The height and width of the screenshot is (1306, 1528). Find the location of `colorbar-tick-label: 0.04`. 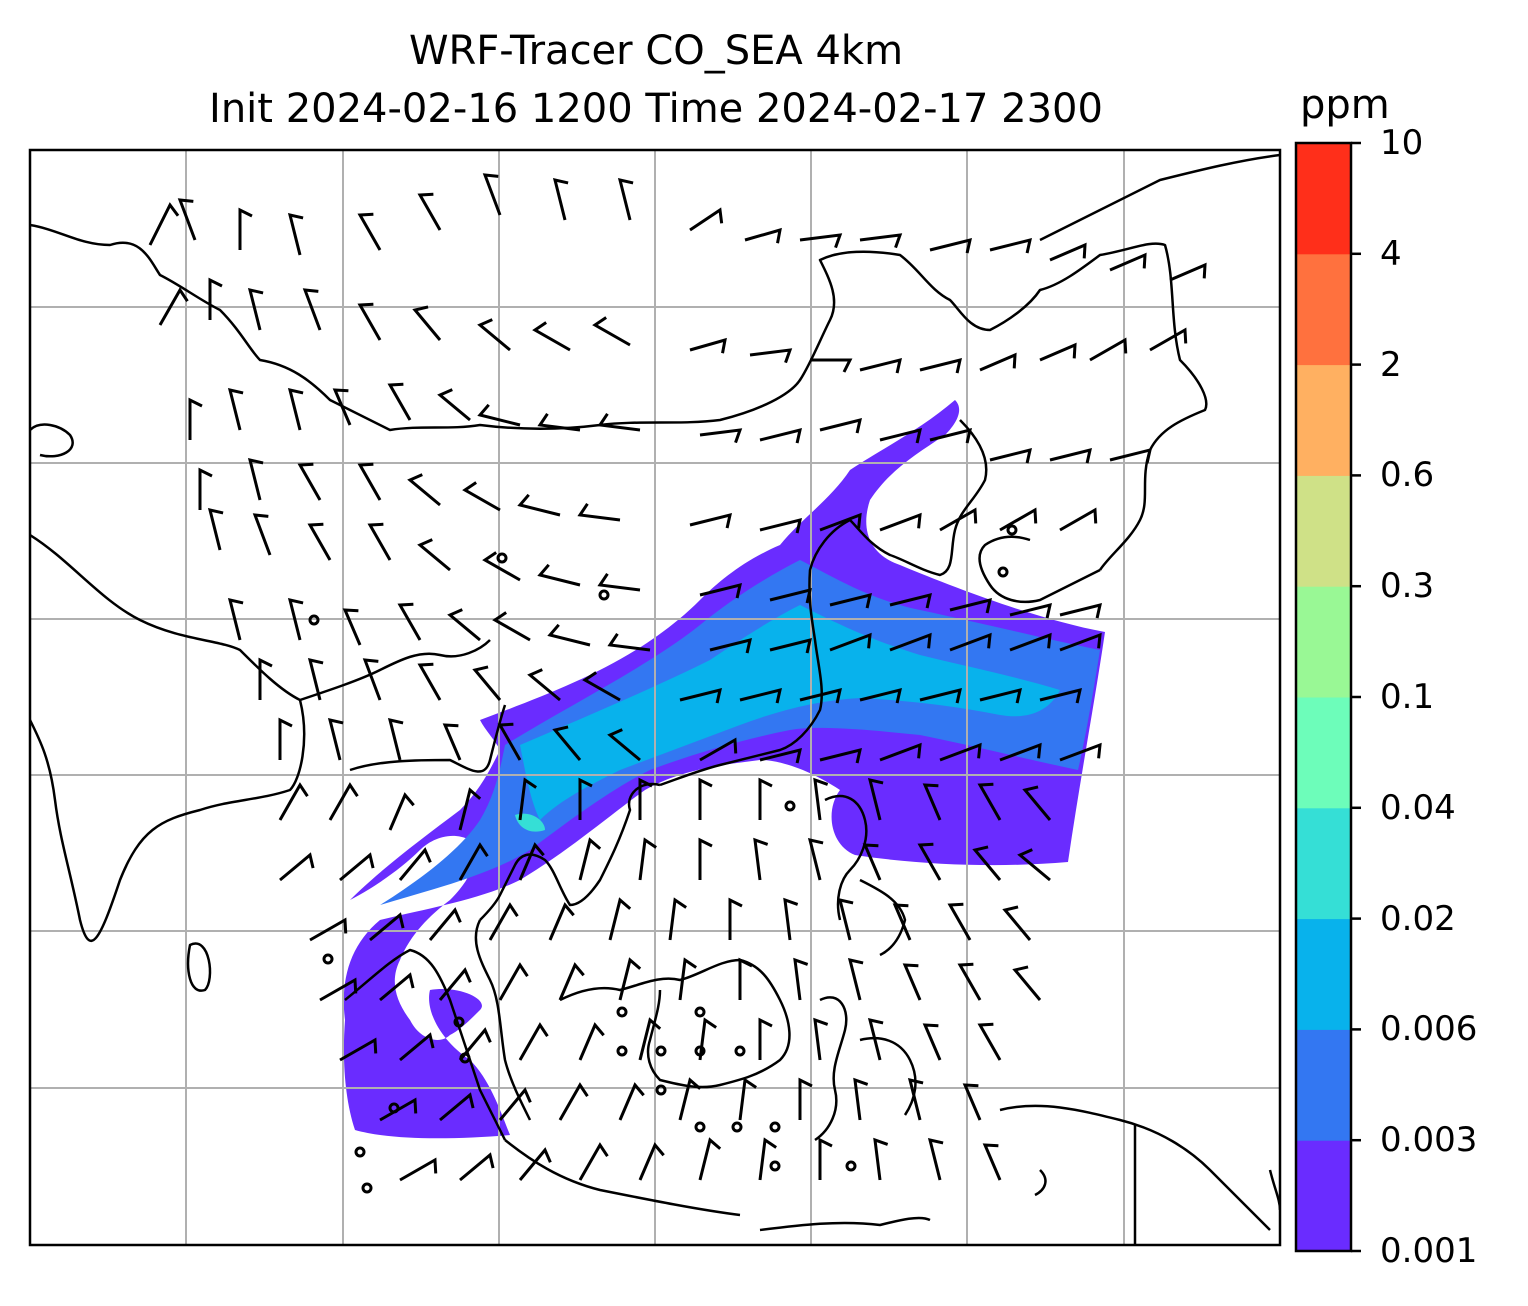

colorbar-tick-label: 0.04 is located at coordinates (1418, 807).